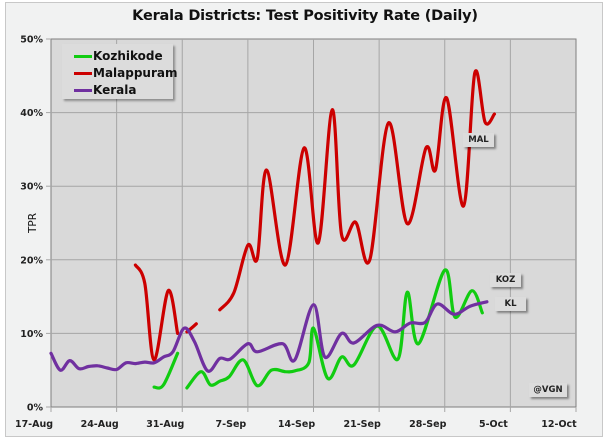 This screenshot has width=610, height=441. I want to click on series-line-malappuram, so click(156, 312).